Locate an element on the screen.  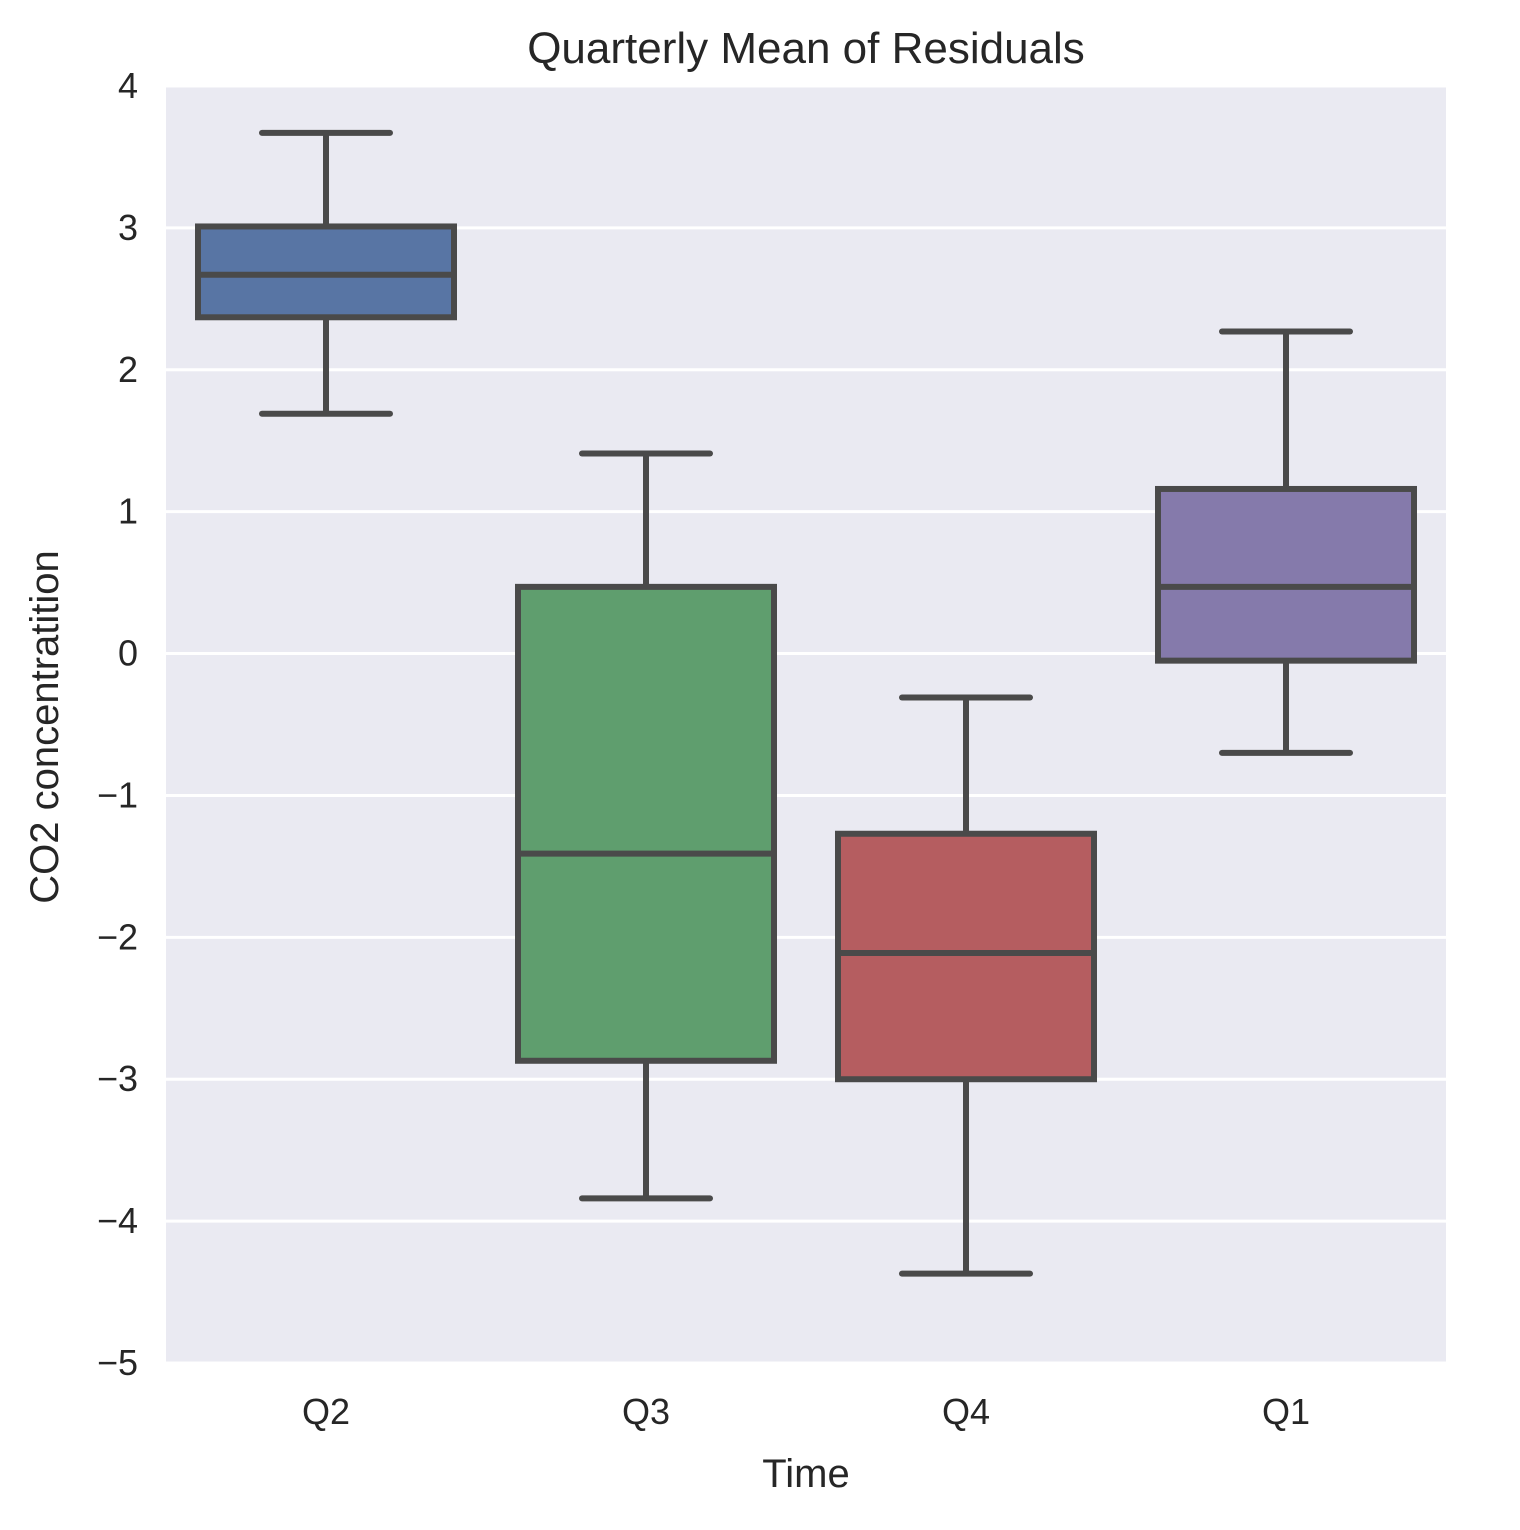
y-tick-label: −1 is located at coordinates (117, 794).